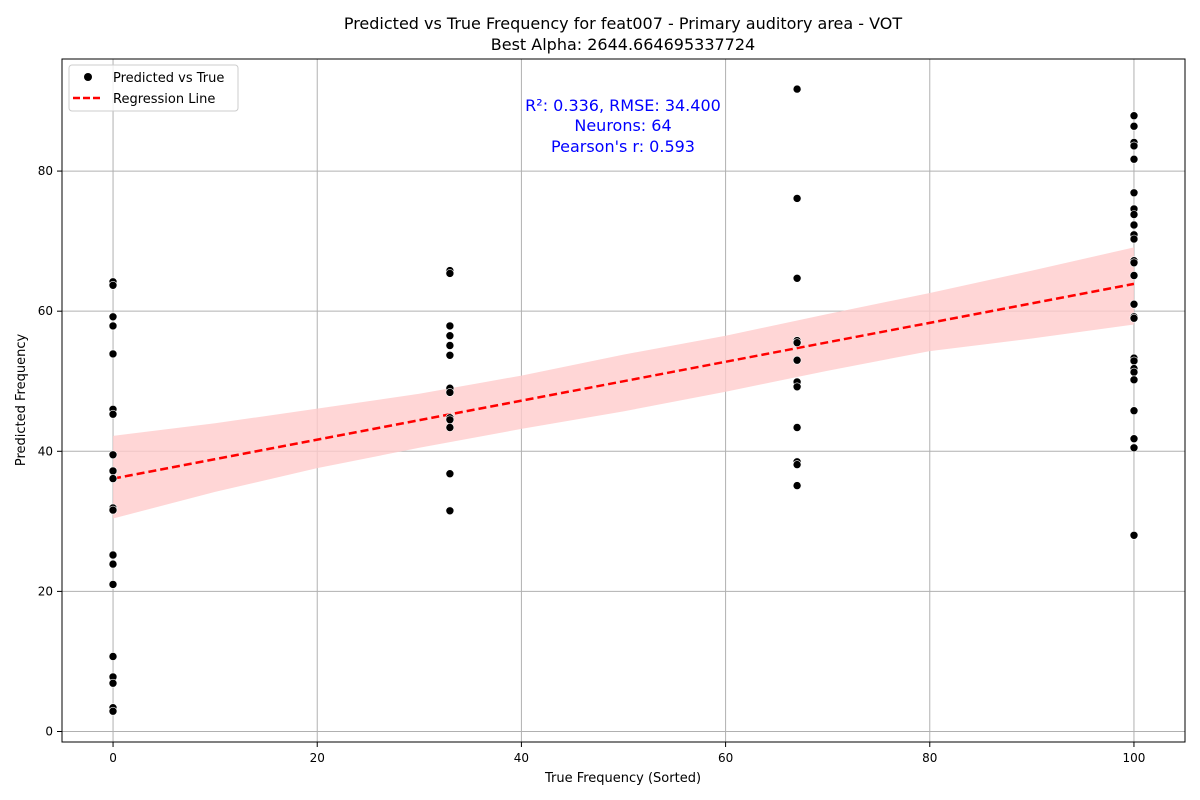 This screenshot has height=800, width=1200. I want to click on x-axis-ticks: 0 20 40 60 80 100, so click(627, 753).